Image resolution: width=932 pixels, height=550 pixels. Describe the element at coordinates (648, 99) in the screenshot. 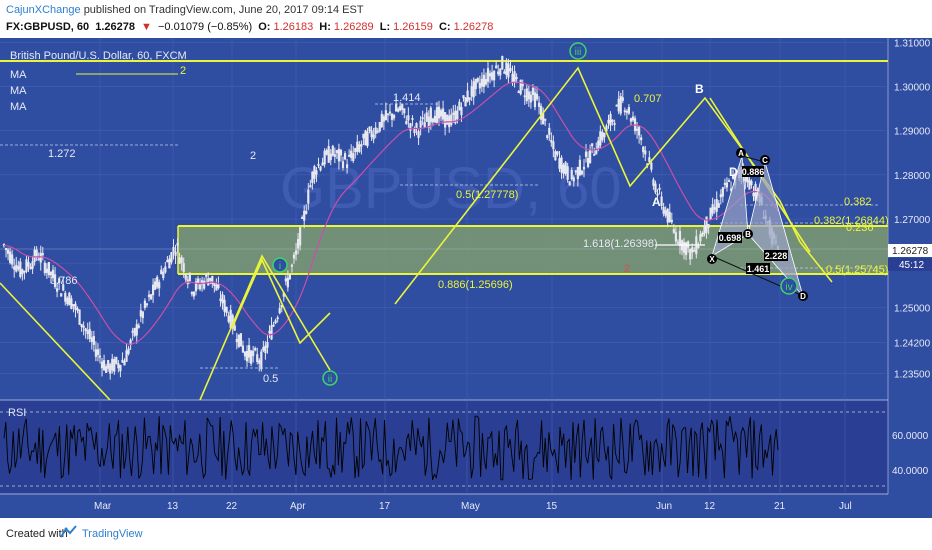

I see `fib-0707-label: 0.707` at that location.